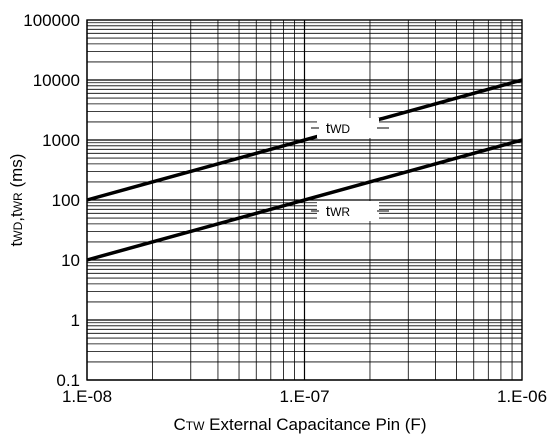 The width and height of the screenshot is (556, 437). I want to click on y-tick-label: 10, so click(70, 260).